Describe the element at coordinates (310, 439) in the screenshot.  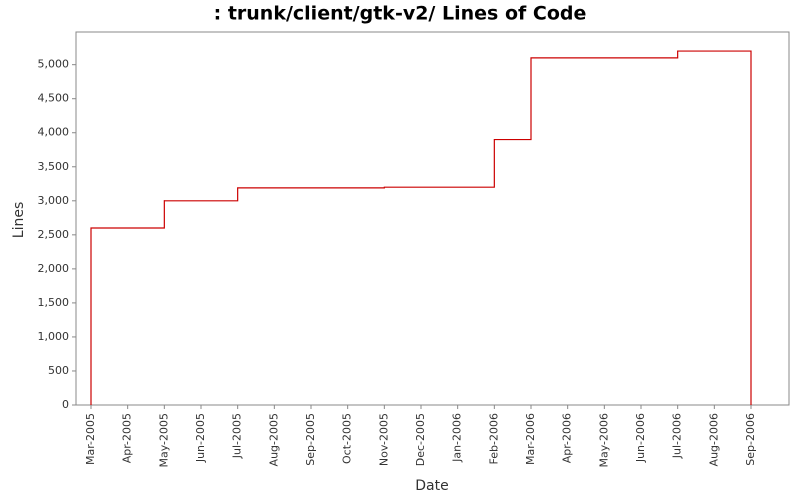
I see `x-tick-label: Sep-2005` at that location.